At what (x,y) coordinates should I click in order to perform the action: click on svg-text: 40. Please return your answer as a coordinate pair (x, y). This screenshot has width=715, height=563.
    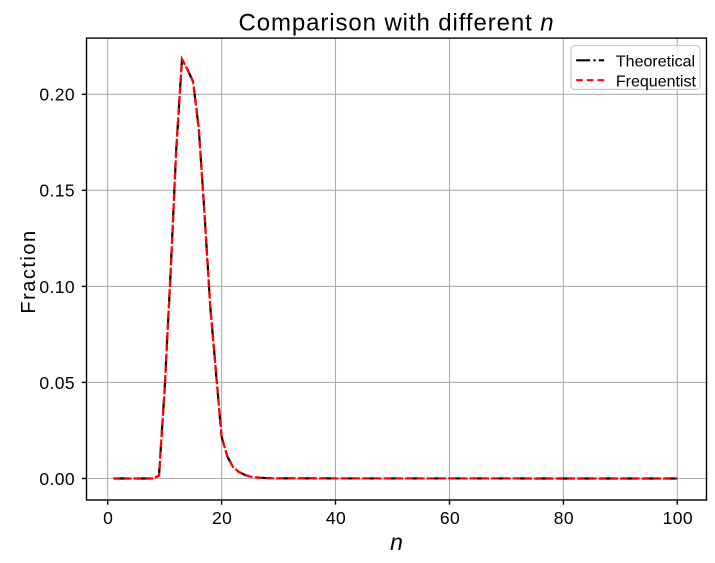
    Looking at the image, I should click on (336, 518).